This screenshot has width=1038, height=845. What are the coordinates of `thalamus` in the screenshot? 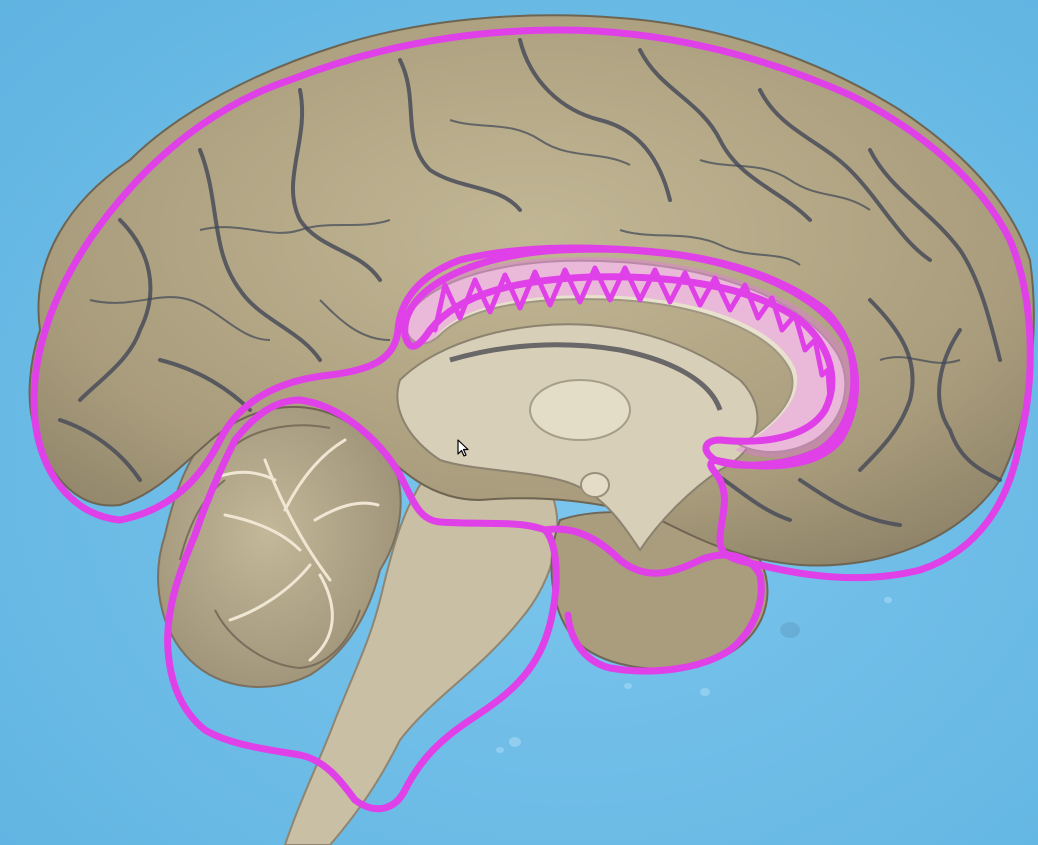 It's located at (580, 410).